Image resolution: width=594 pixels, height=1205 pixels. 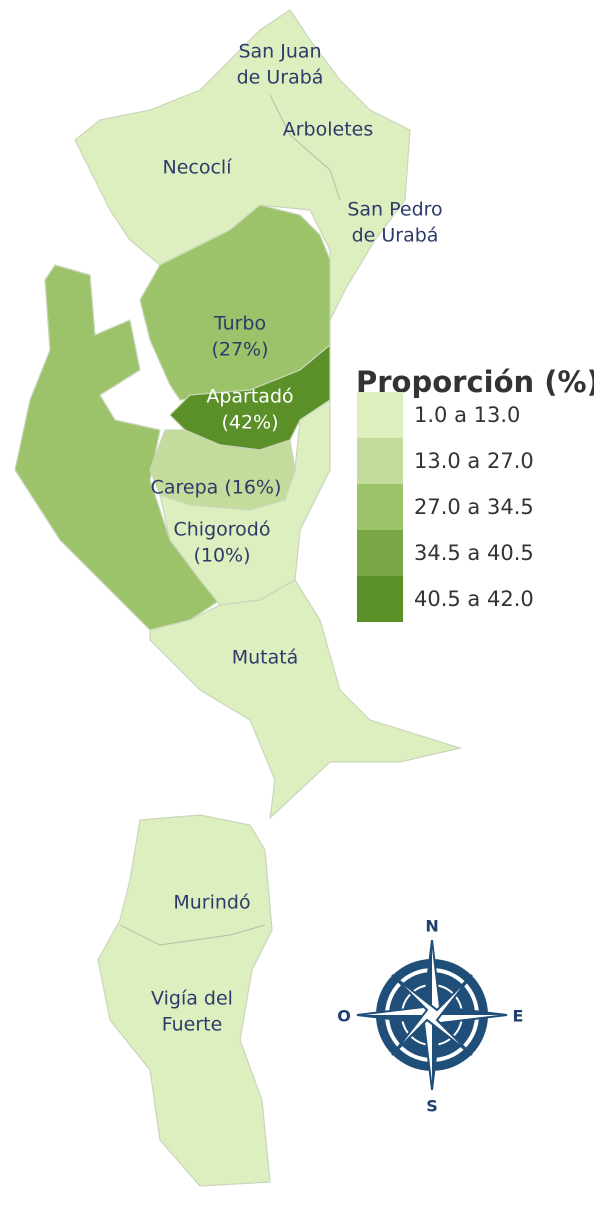 What do you see at coordinates (474, 553) in the screenshot?
I see `legend-label: 34.5 a 40.5` at bounding box center [474, 553].